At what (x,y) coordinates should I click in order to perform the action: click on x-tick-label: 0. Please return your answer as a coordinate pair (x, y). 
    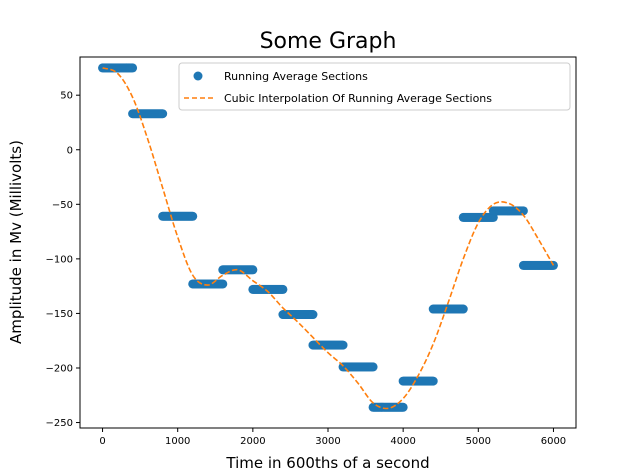
    Looking at the image, I should click on (102, 441).